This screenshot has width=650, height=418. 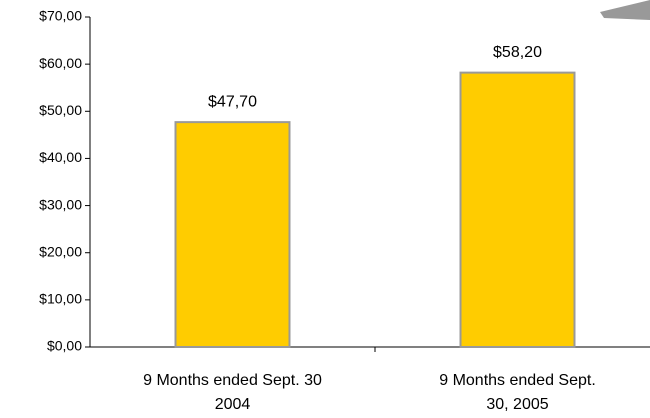 What do you see at coordinates (60, 110) in the screenshot?
I see `y-tick-label: $50,00` at bounding box center [60, 110].